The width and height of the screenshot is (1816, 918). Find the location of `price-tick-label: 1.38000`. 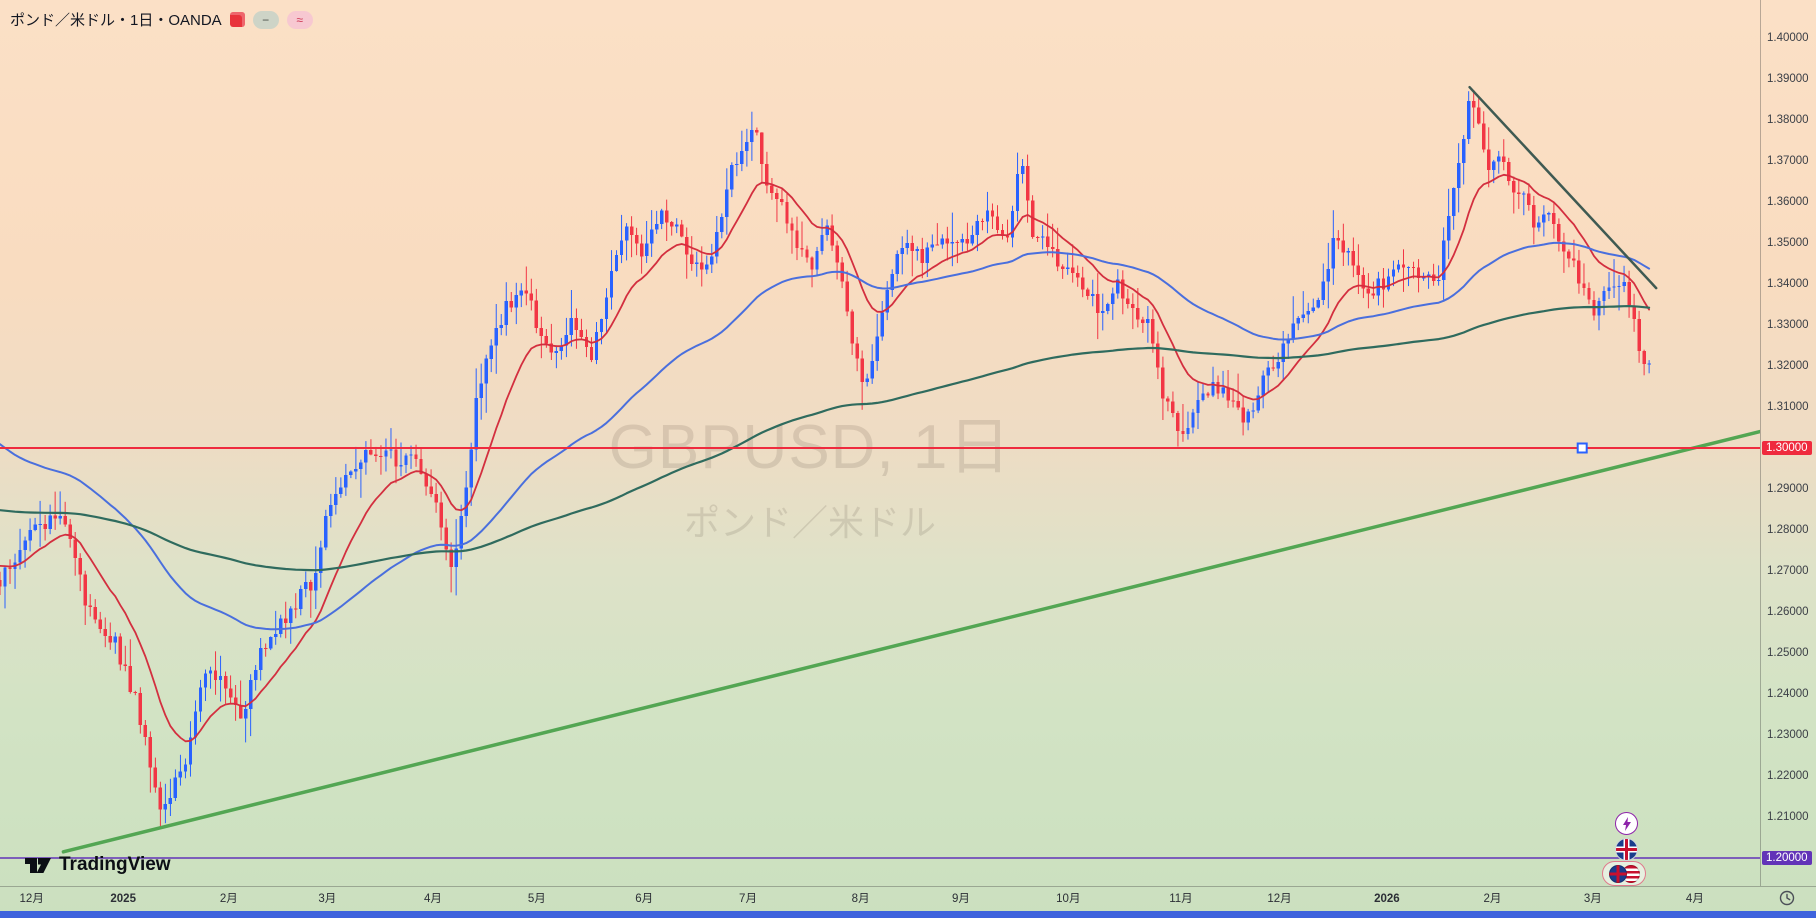

price-tick-label: 1.38000 is located at coordinates (1788, 120).